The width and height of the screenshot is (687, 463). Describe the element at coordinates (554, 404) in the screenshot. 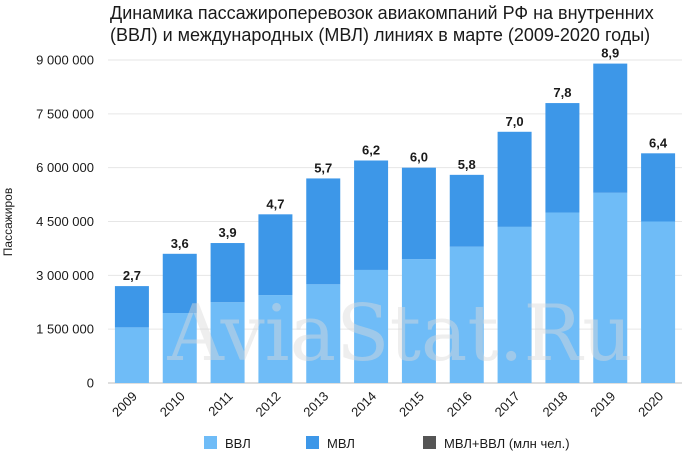

I see `x-tick-label: 2018` at that location.